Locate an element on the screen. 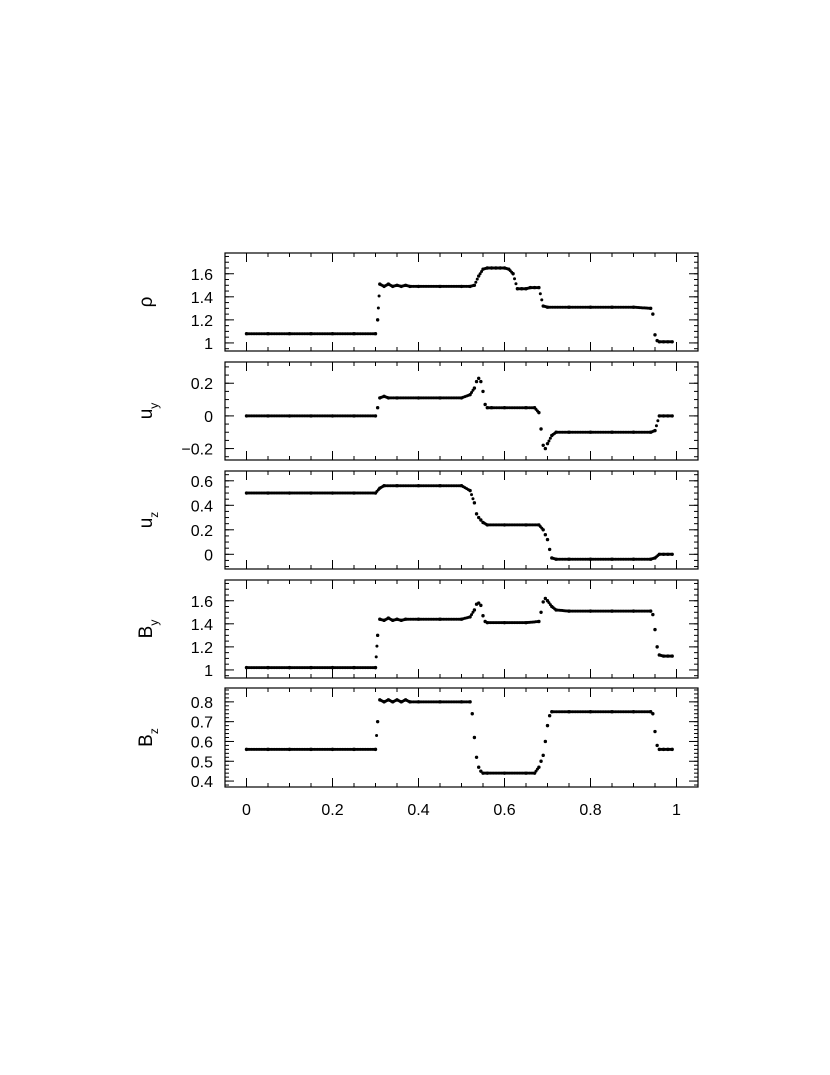 This screenshot has height=1075, width=830. y-tick-label: 0.5 is located at coordinates (202, 762).